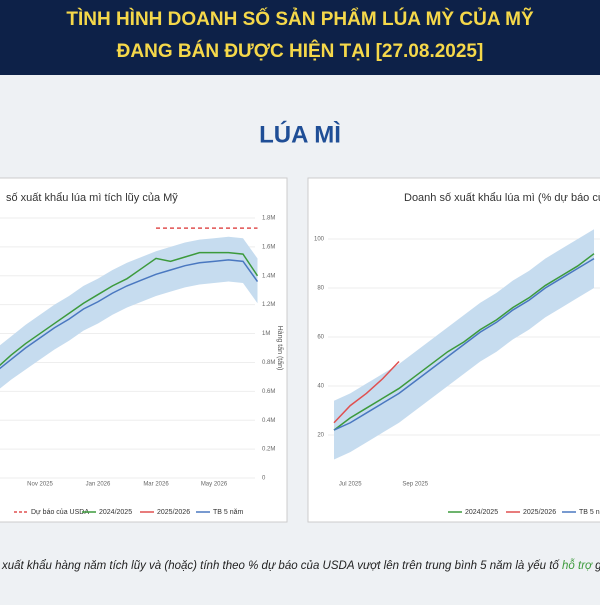 This screenshot has height=605, width=600. I want to click on y-axis-title: Hàng tấn (tấn), so click(280, 348).